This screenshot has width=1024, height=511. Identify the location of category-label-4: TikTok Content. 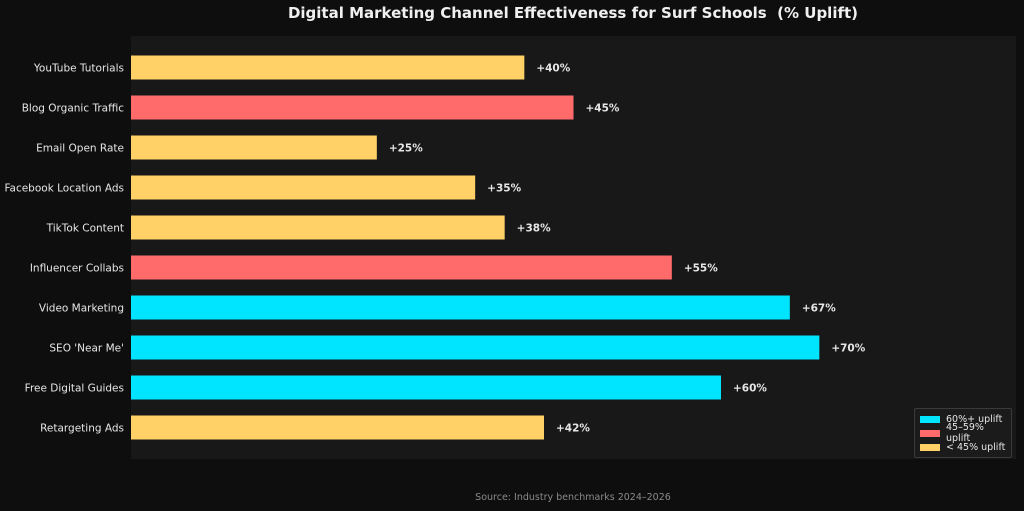
(85, 229).